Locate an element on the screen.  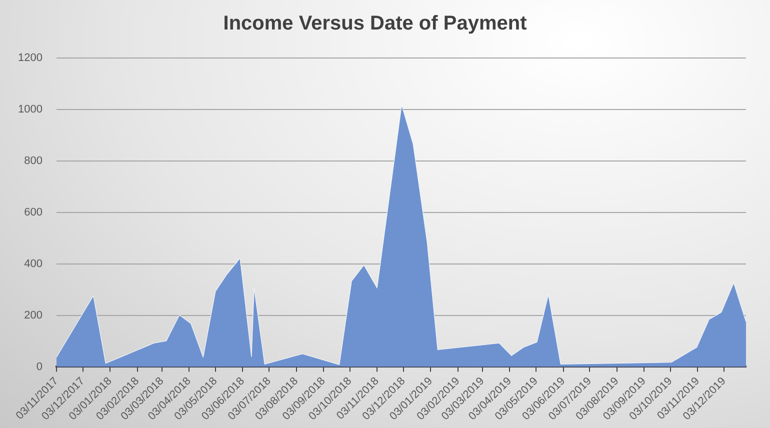
y-tick-label: 400 is located at coordinates (33, 264).